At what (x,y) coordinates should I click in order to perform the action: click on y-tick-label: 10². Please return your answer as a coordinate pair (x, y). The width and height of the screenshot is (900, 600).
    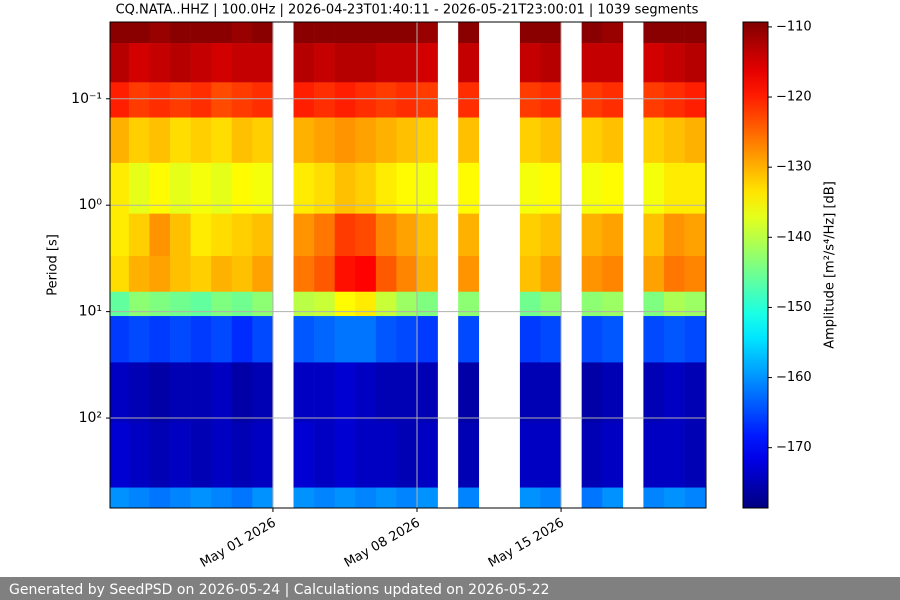
    Looking at the image, I should click on (90, 418).